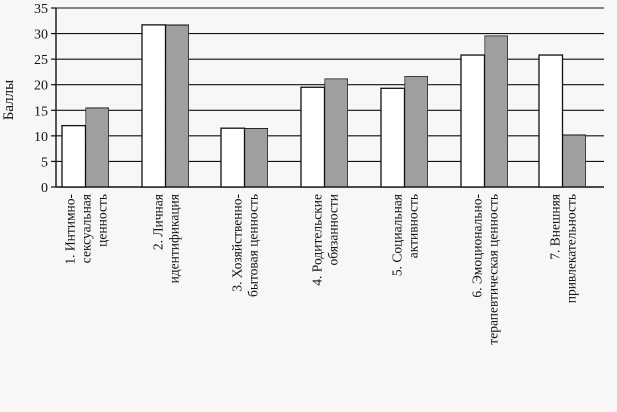  Describe the element at coordinates (44, 188) in the screenshot. I see `y-tick-label: 0` at that location.